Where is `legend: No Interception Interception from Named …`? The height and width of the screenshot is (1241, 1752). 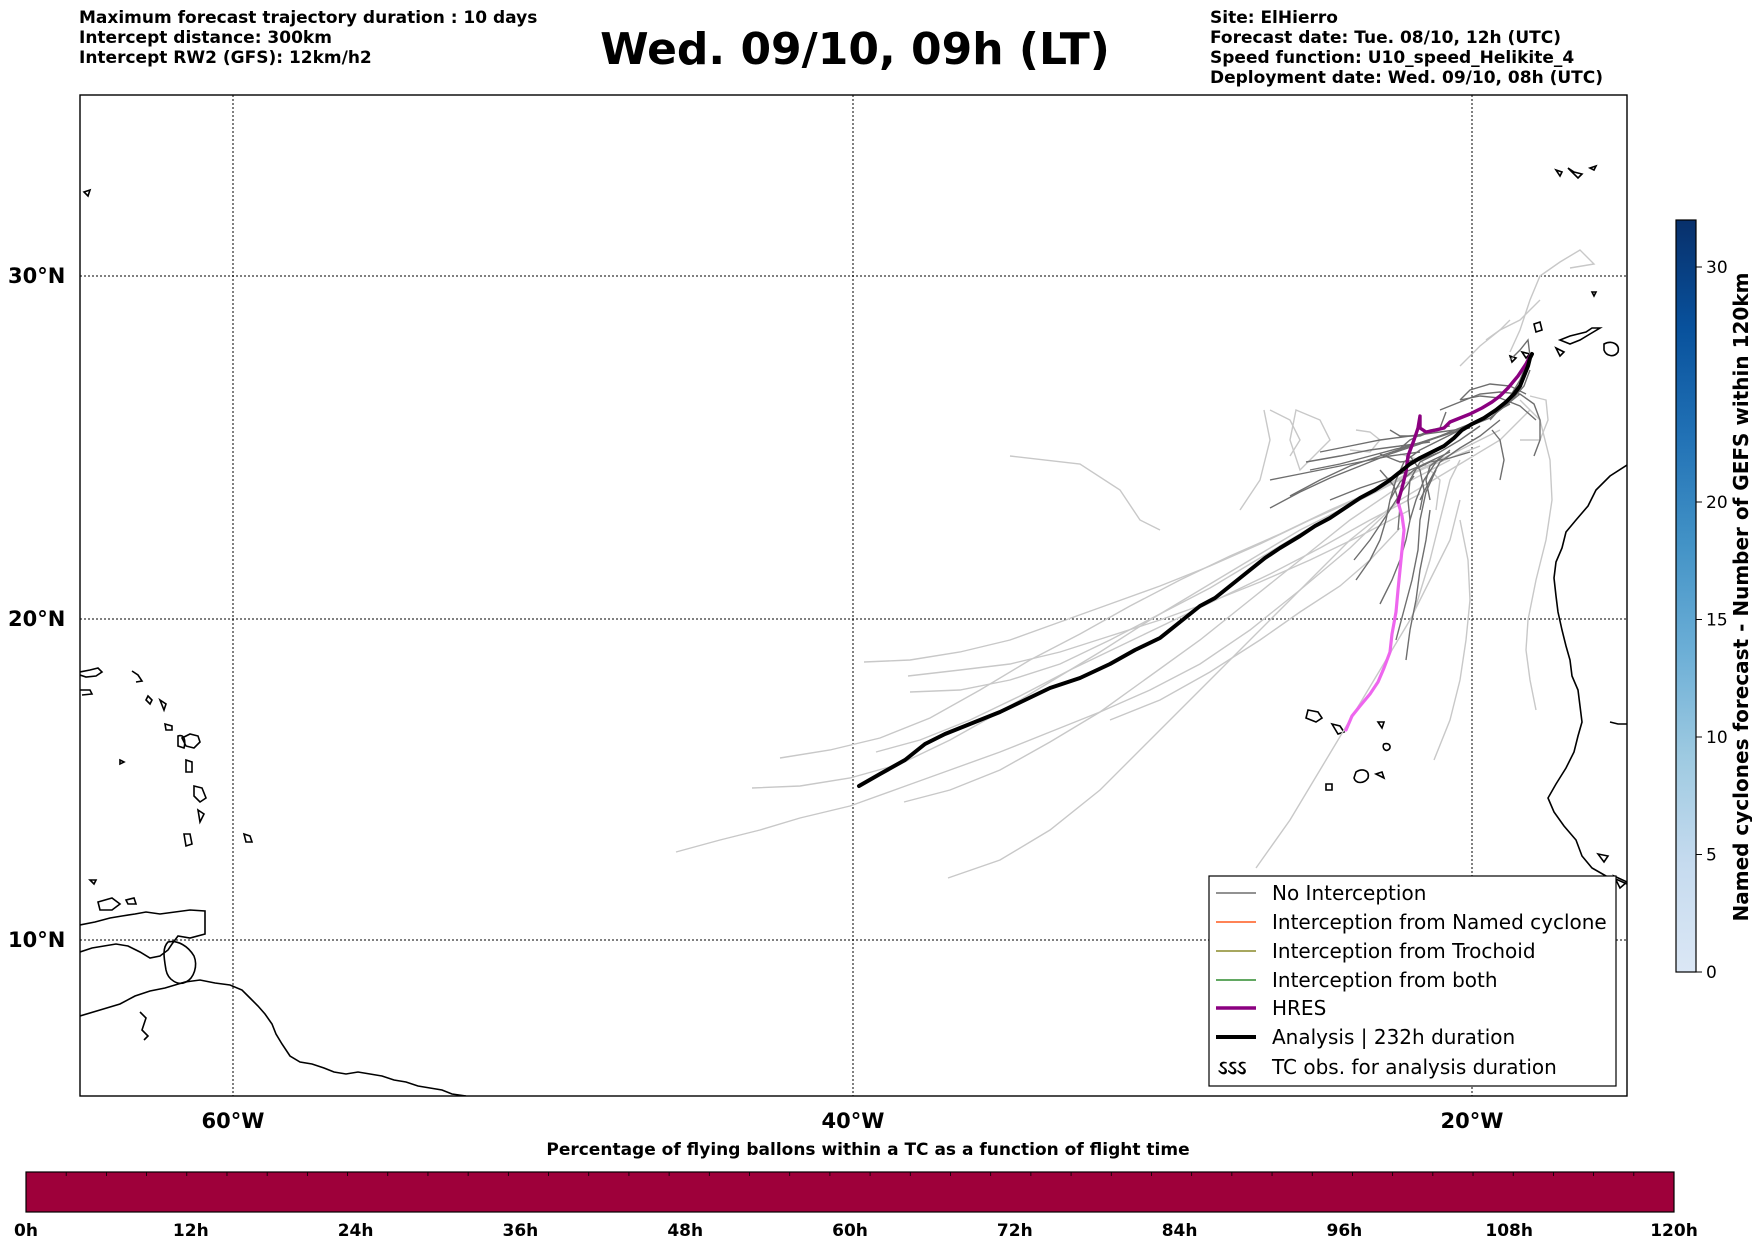
legend: No Interception Interception from Named … is located at coordinates (1412, 981).